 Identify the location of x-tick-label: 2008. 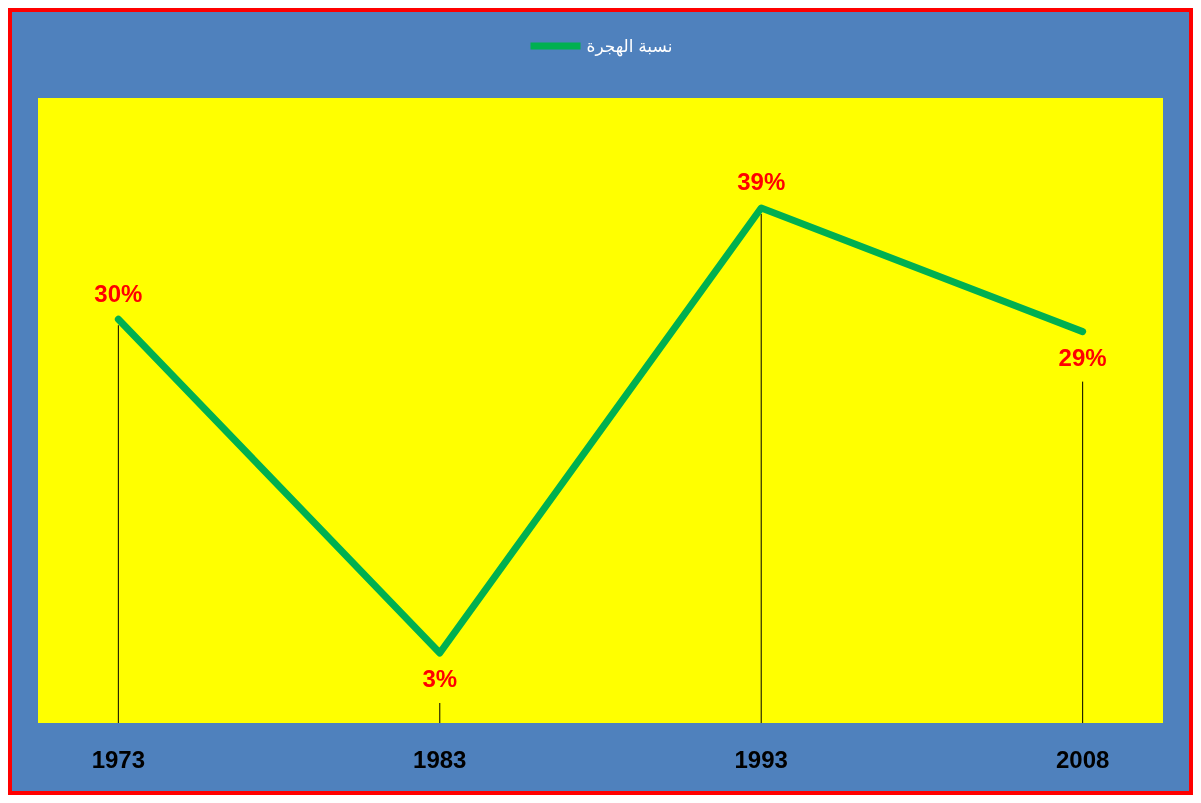
(1082, 759).